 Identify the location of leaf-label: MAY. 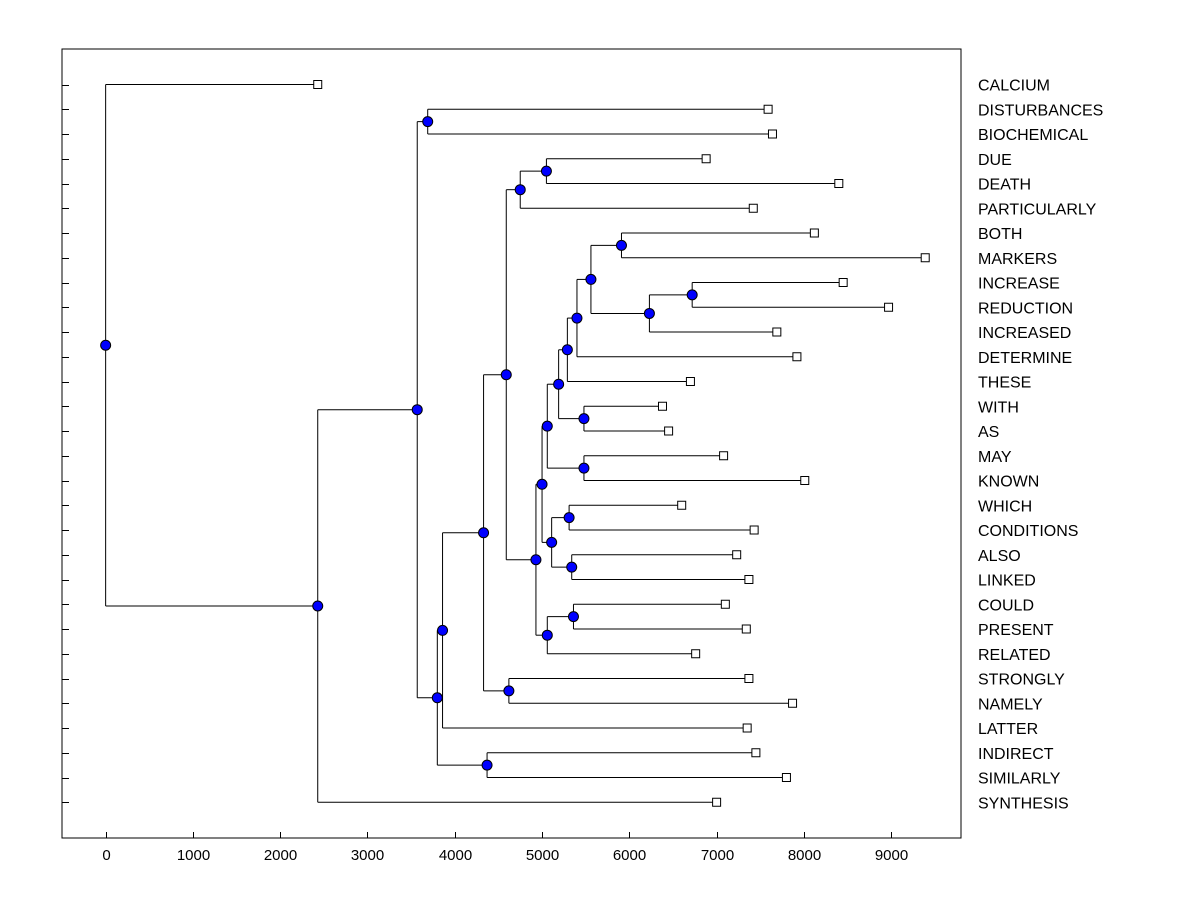
(995, 457).